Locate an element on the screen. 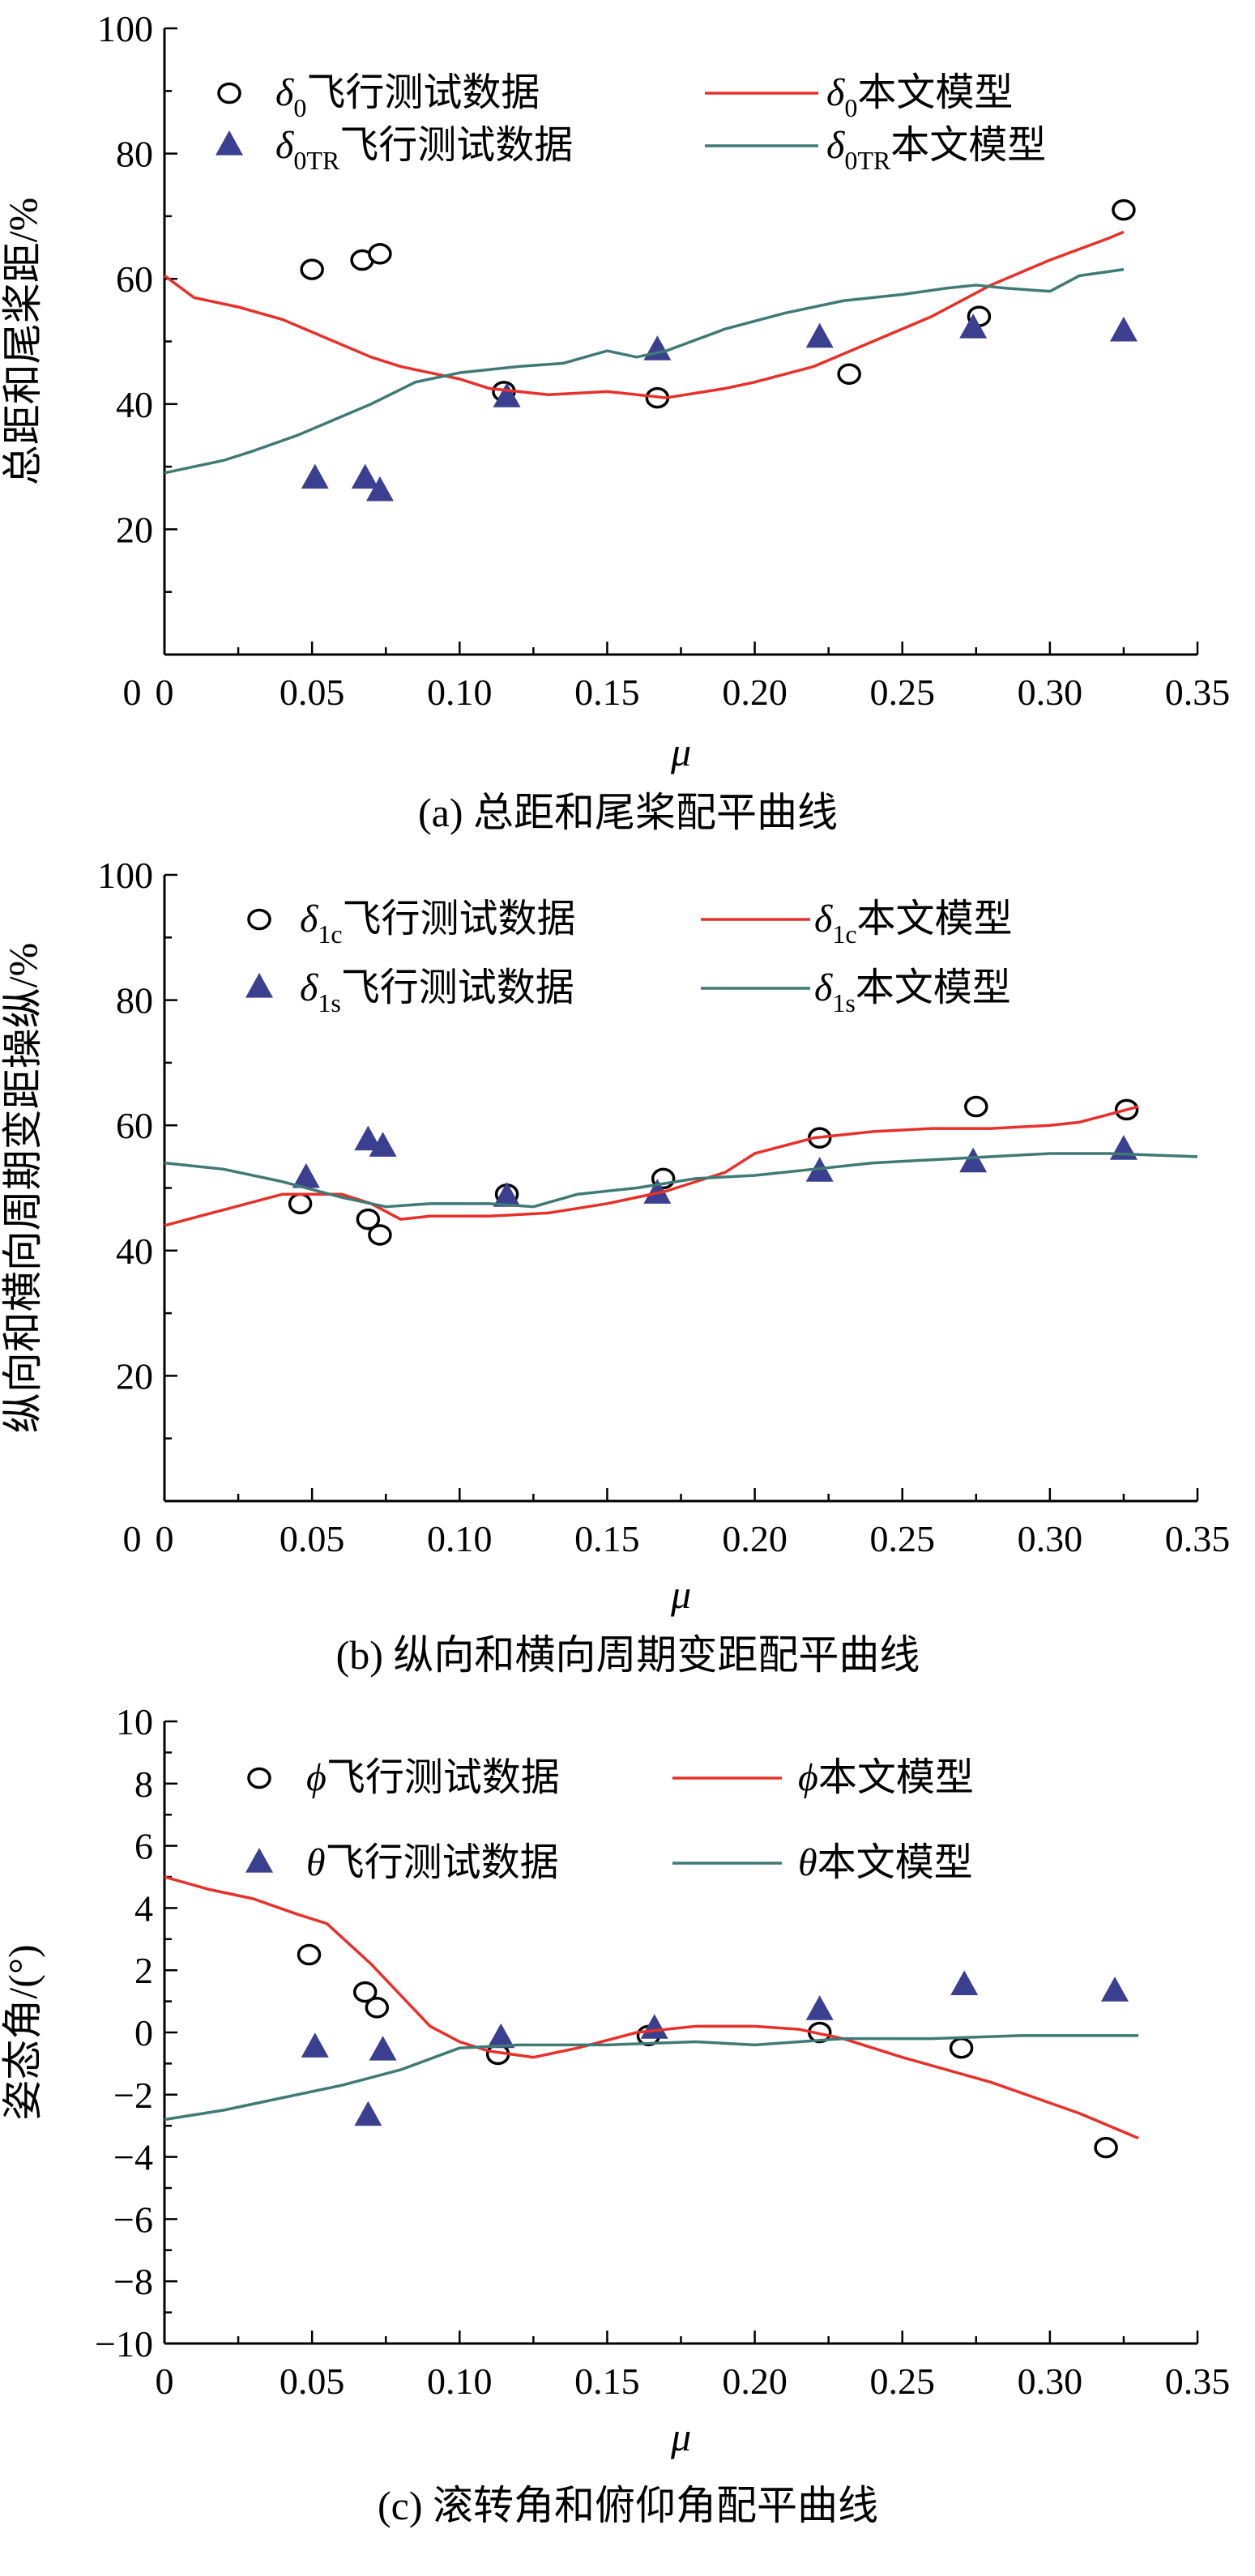 The width and height of the screenshot is (1255, 2576). legend-label: δ1s飞行测试数据 is located at coordinates (437, 991).